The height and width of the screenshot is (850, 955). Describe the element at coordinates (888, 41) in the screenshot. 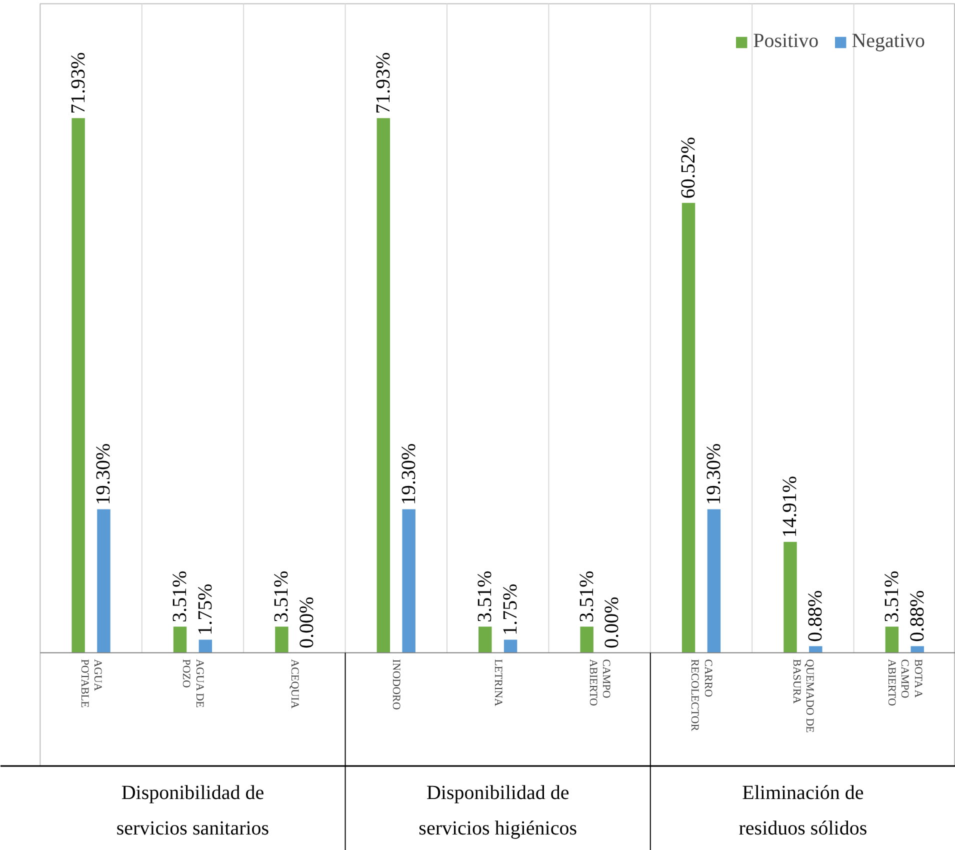

I see `legend-label: Negativo` at that location.